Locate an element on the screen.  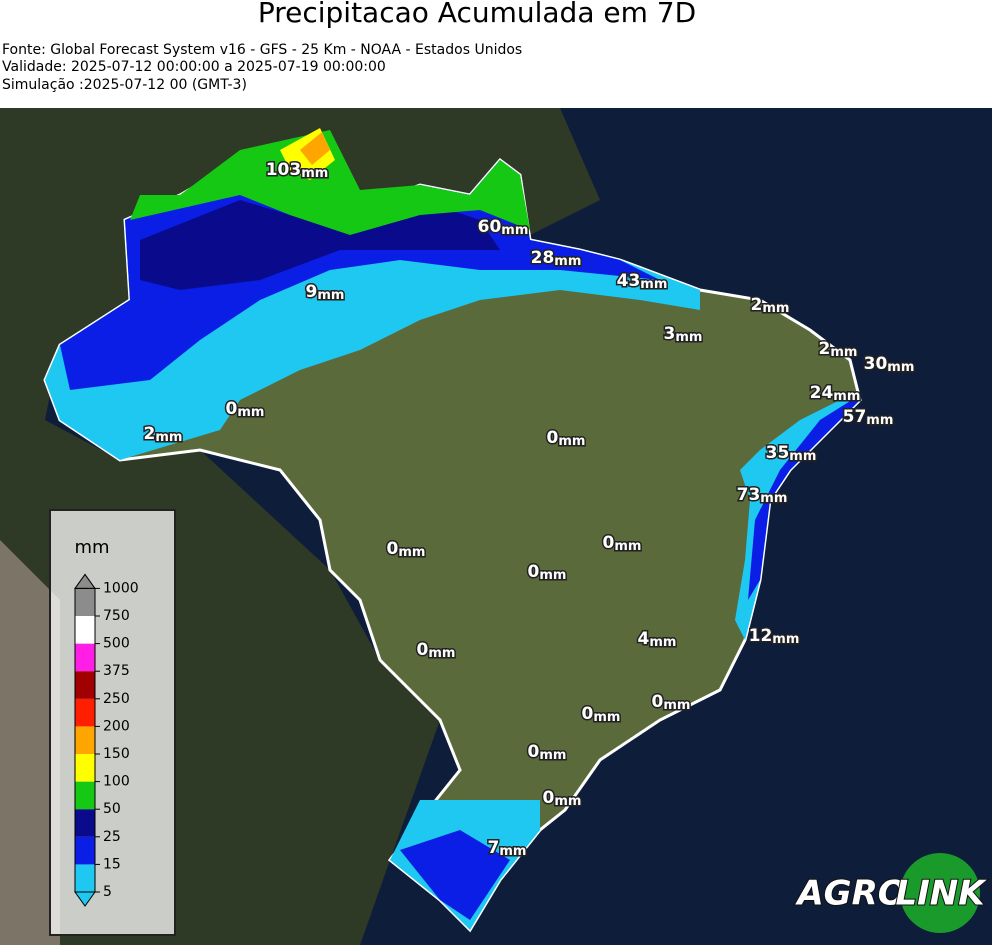
colorbar-frame is located at coordinates (85, 740).